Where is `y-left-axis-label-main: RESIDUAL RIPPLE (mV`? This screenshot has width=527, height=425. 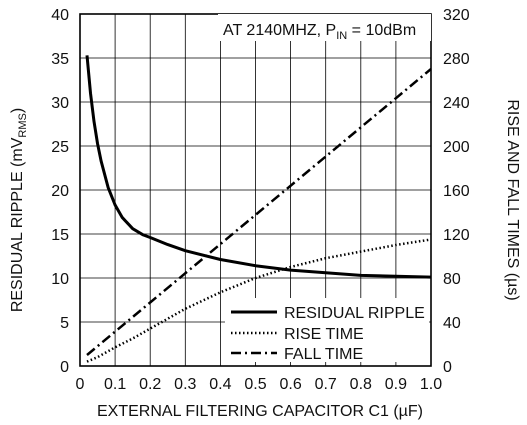
y-left-axis-label-main: RESIDUAL RIPPLE (mV is located at coordinates (17, 224).